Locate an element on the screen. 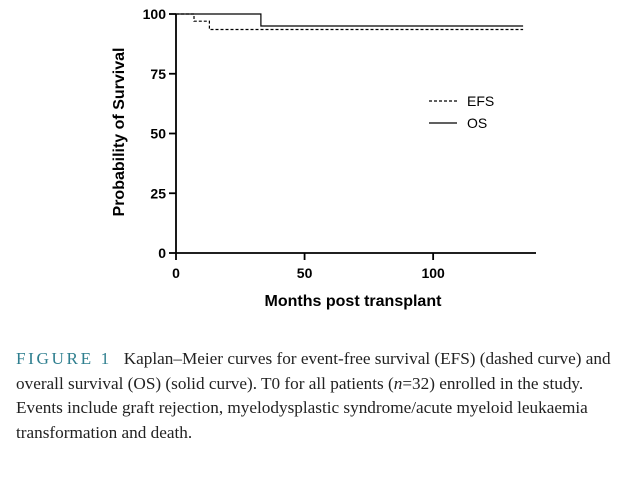  series-os-line is located at coordinates (350, 20).